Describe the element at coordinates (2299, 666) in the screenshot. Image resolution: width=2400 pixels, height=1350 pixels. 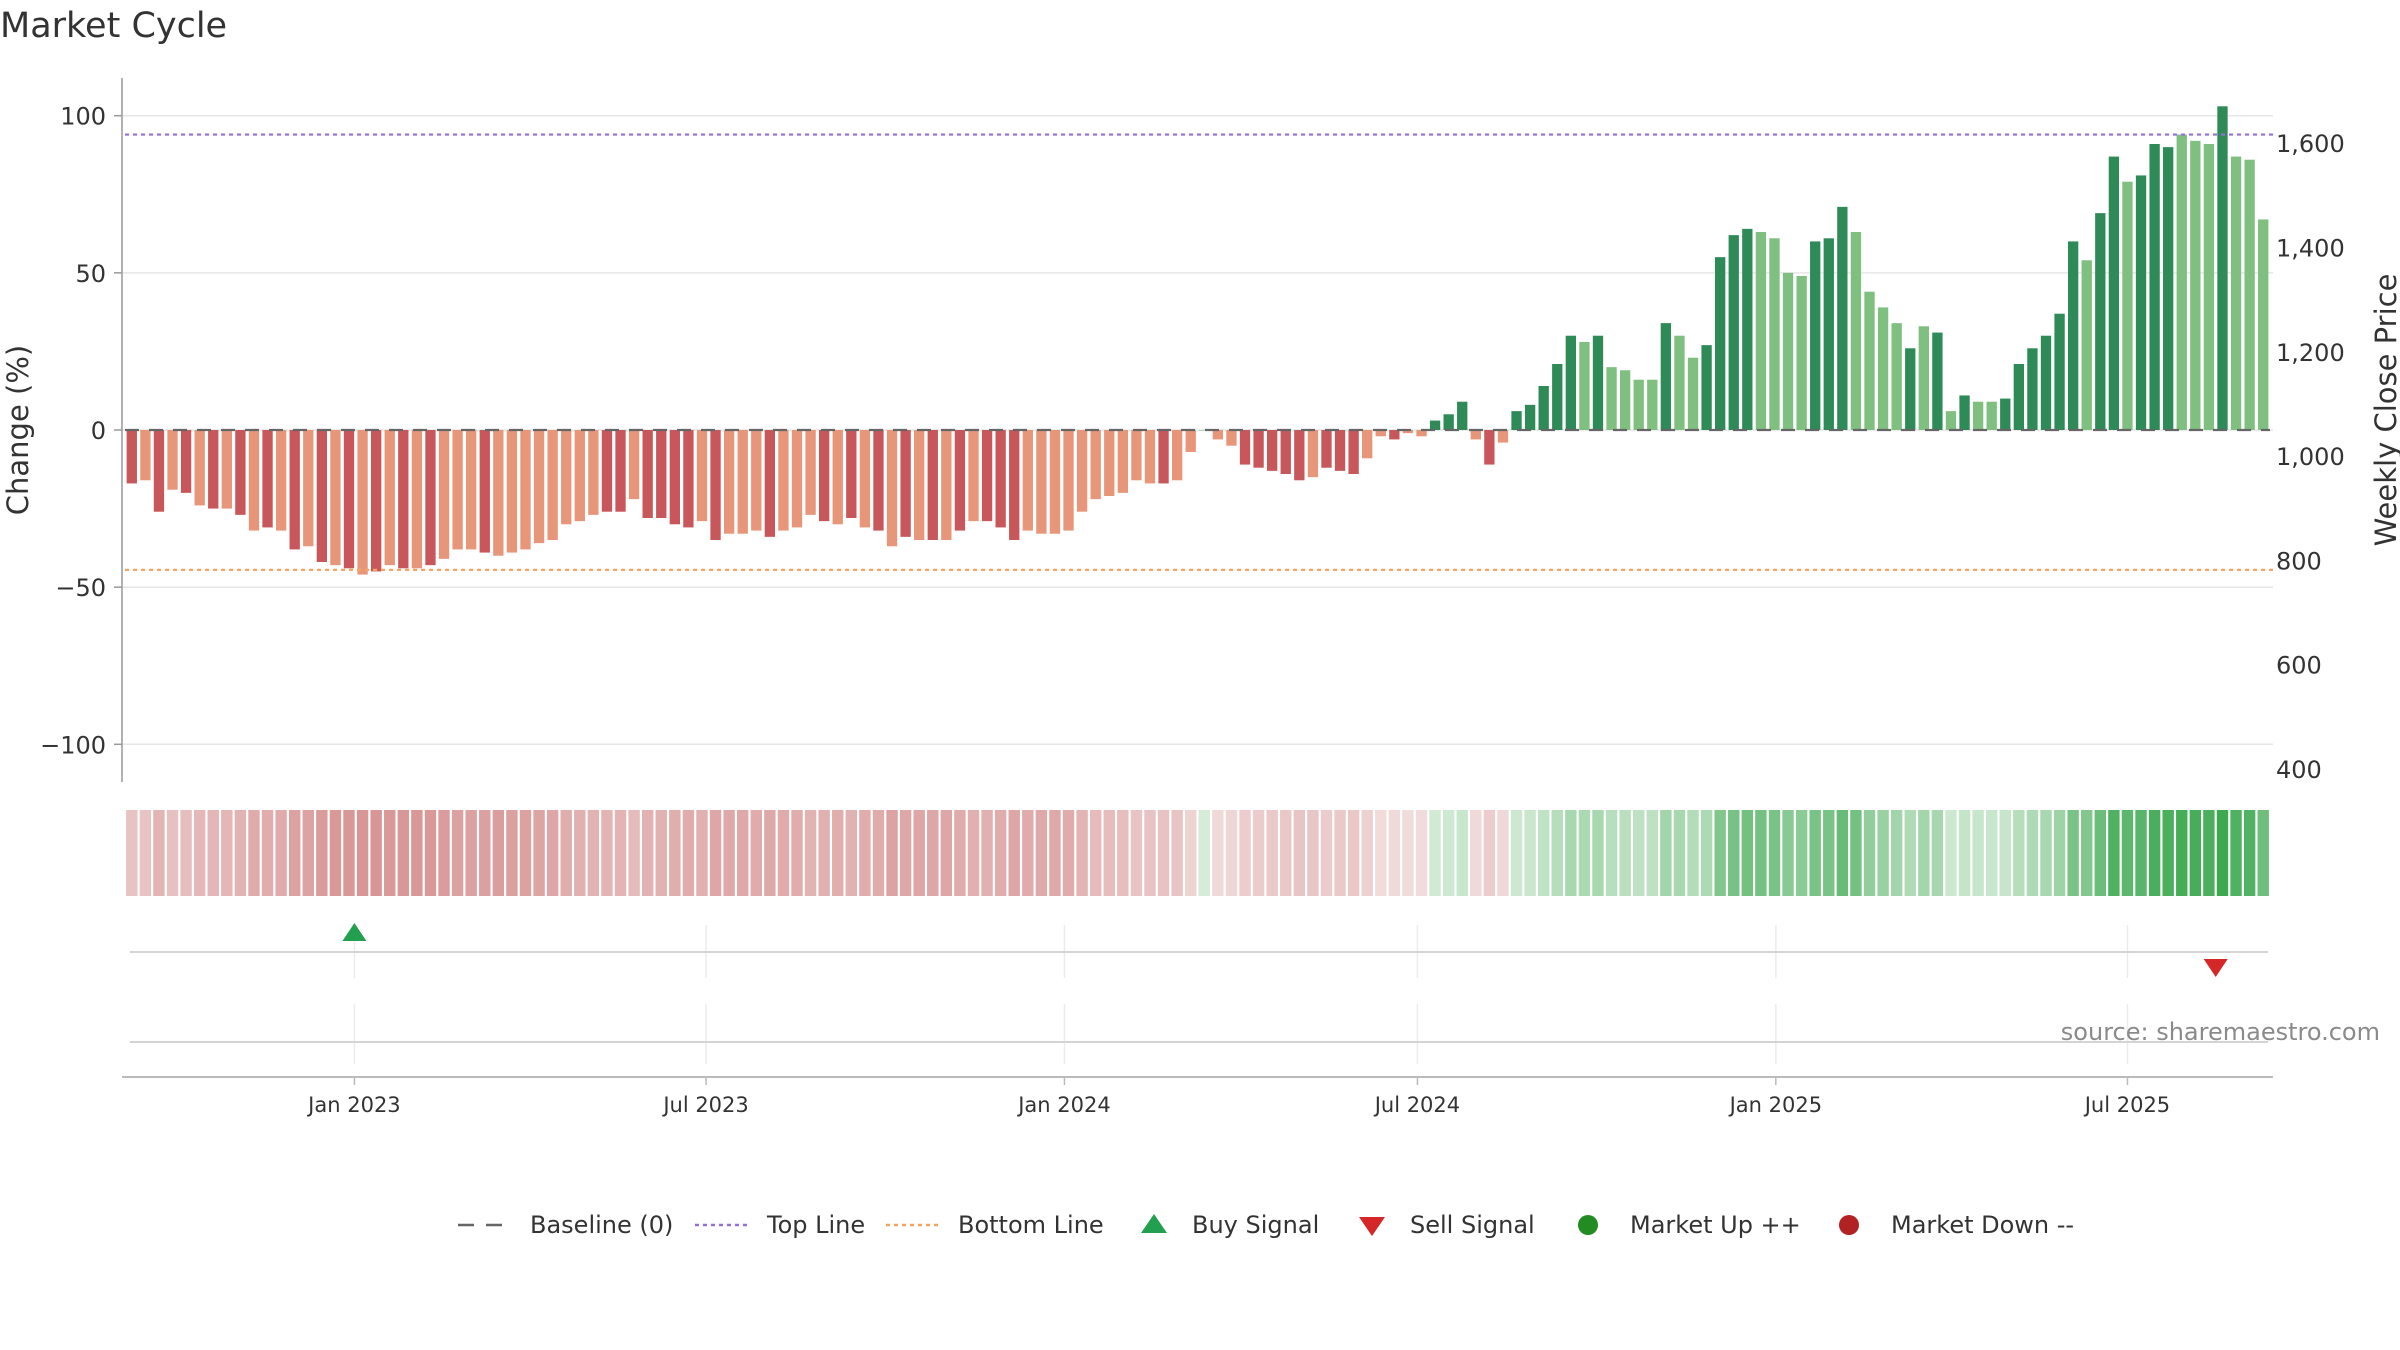
I see `right-tick-label: 600` at that location.